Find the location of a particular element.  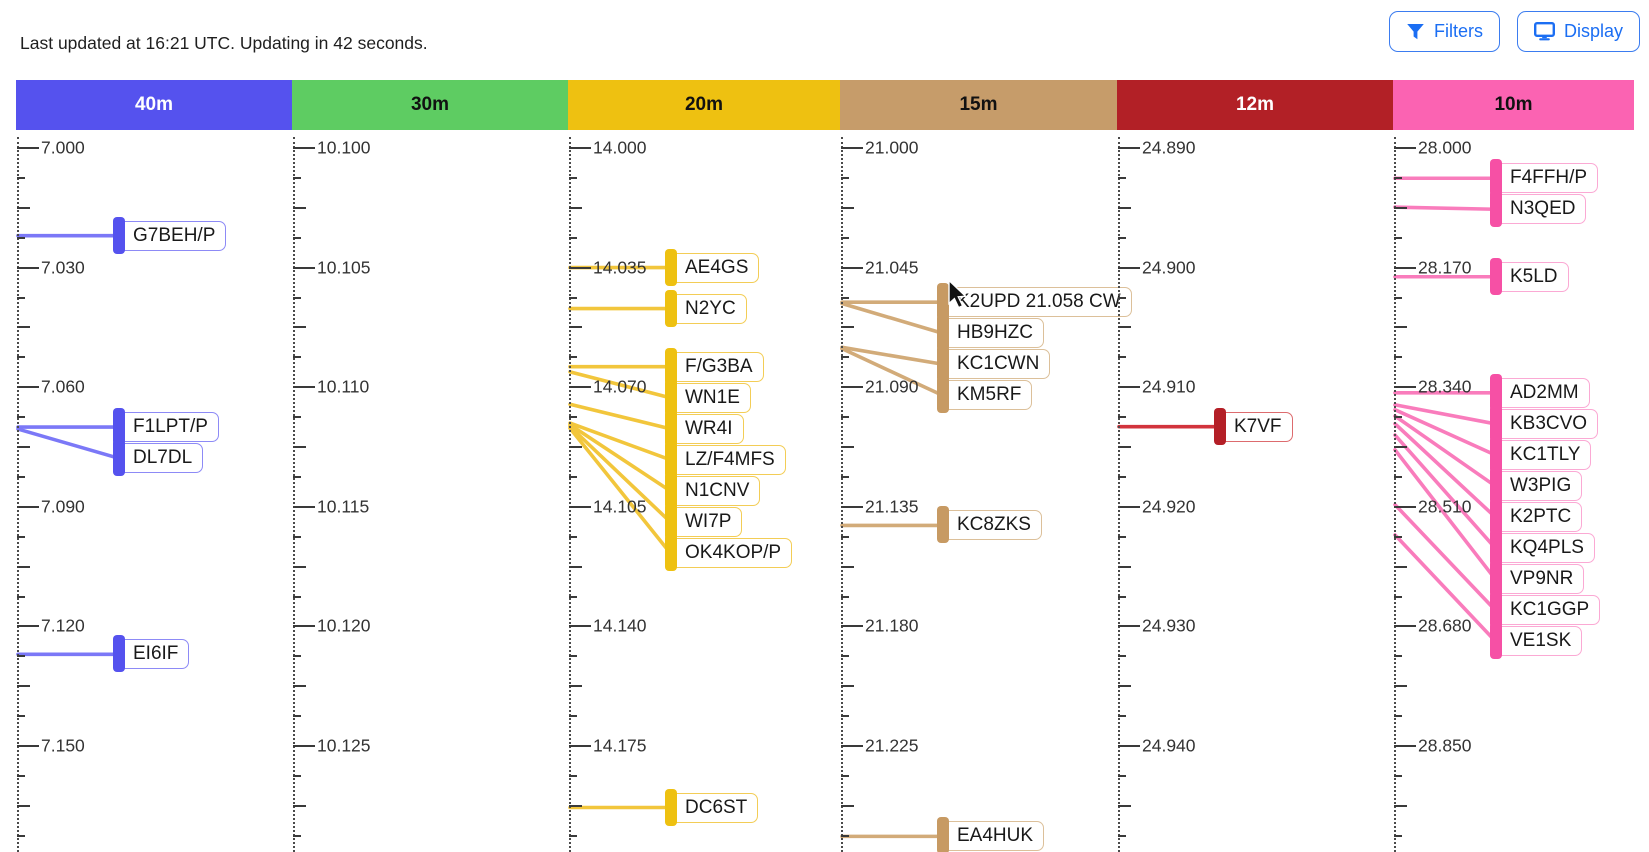

spot-callsign: DL7DL is located at coordinates (163, 458).